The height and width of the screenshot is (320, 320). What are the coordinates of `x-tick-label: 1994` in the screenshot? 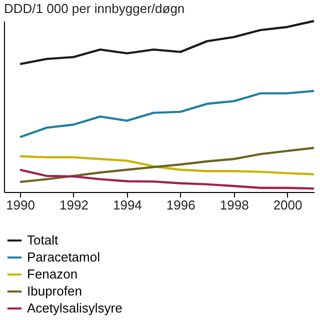 It's located at (127, 205).